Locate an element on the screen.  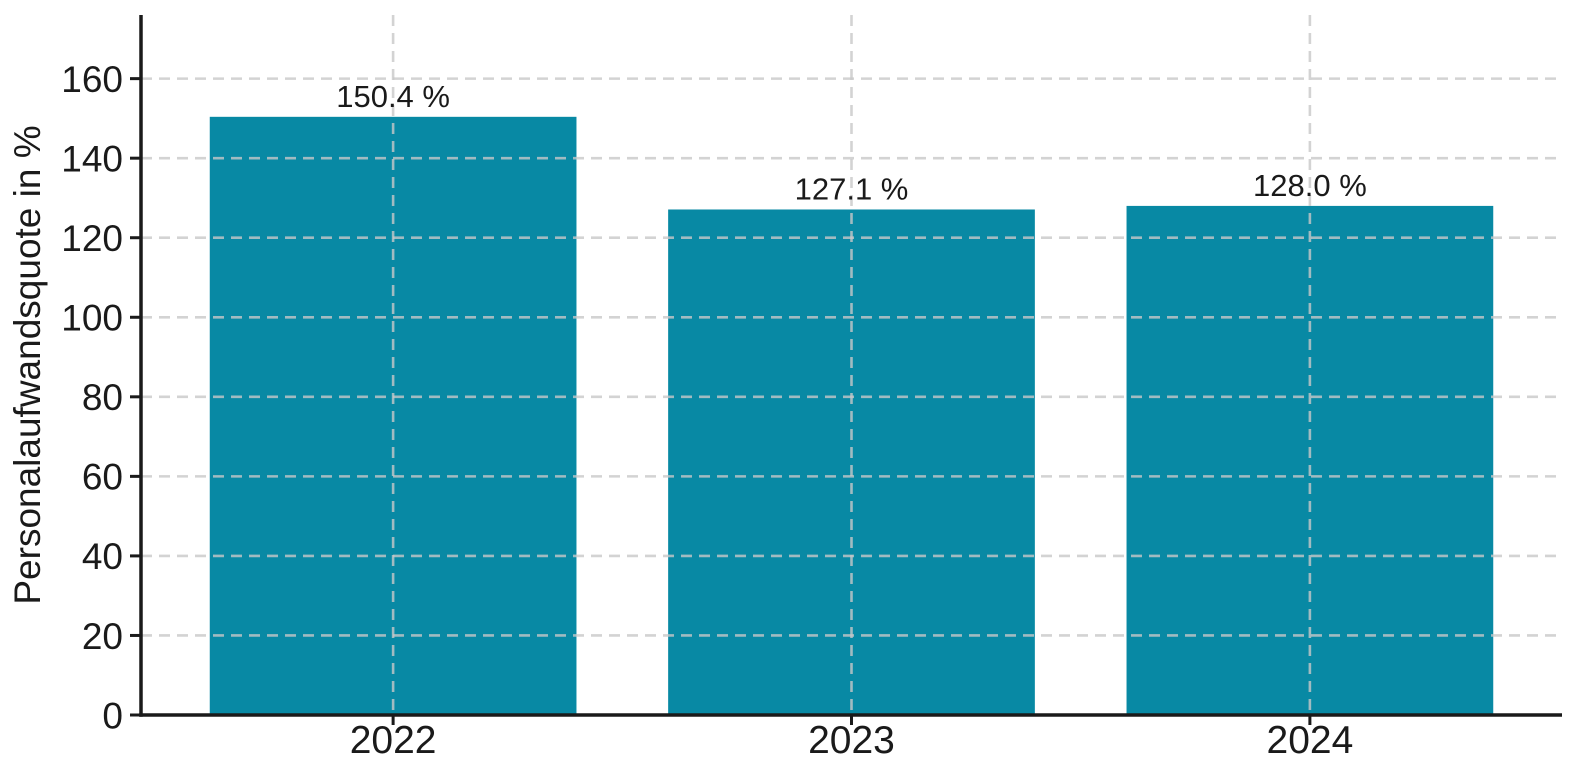
y-tick-label-20: 20 is located at coordinates (102, 636).